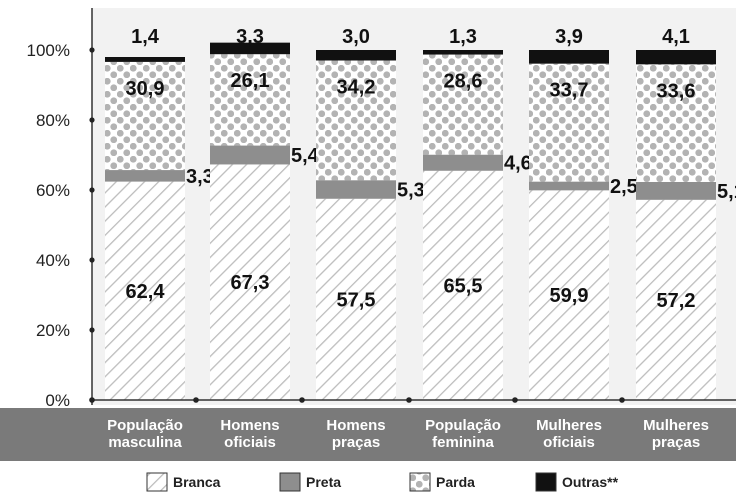 The image size is (736, 502). What do you see at coordinates (455, 482) in the screenshot?
I see `legend-label-parda: Parda` at bounding box center [455, 482].